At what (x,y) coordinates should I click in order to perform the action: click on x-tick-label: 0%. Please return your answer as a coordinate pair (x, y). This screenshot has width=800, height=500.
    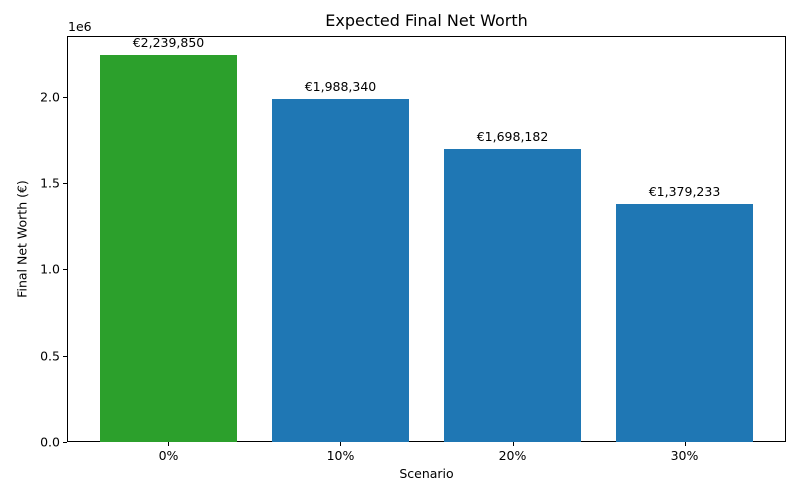
    Looking at the image, I should click on (168, 455).